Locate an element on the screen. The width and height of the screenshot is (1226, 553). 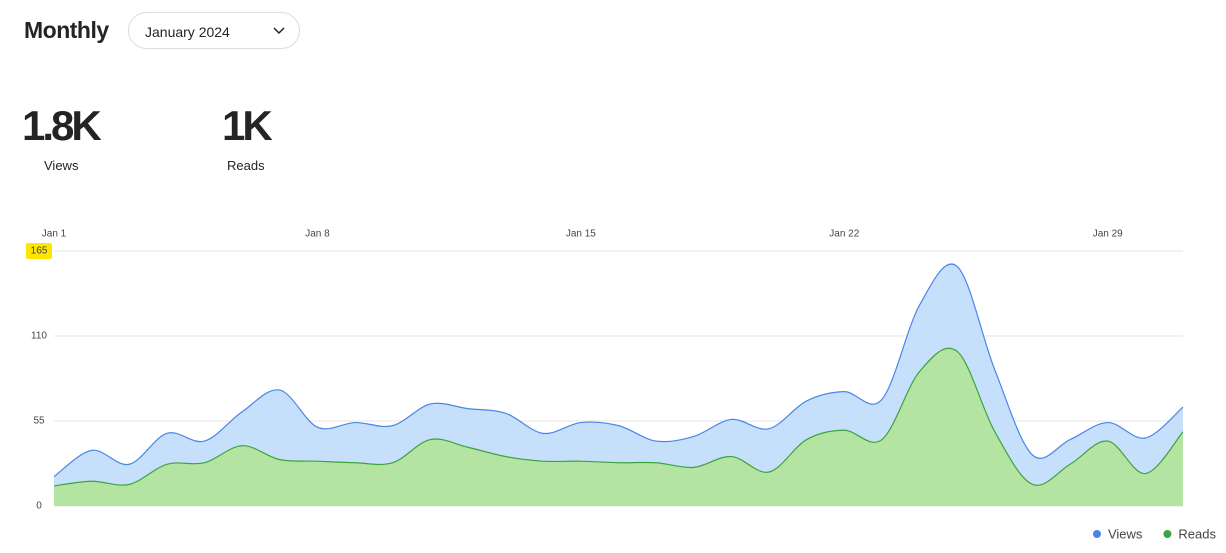
y-tick-label: 0 is located at coordinates (39, 506).